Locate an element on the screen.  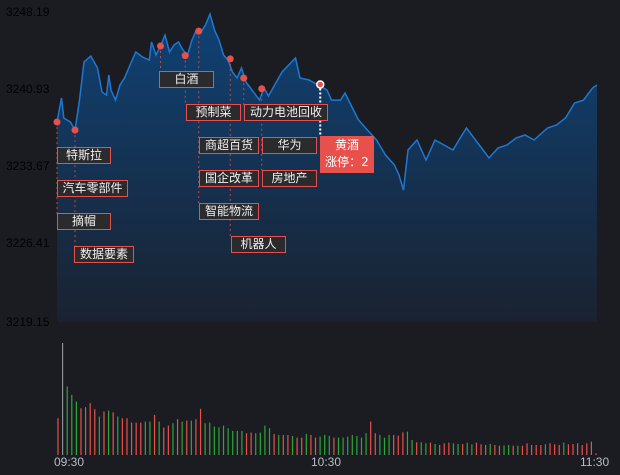
y-tick-label: 3248.19 is located at coordinates (28, 12).